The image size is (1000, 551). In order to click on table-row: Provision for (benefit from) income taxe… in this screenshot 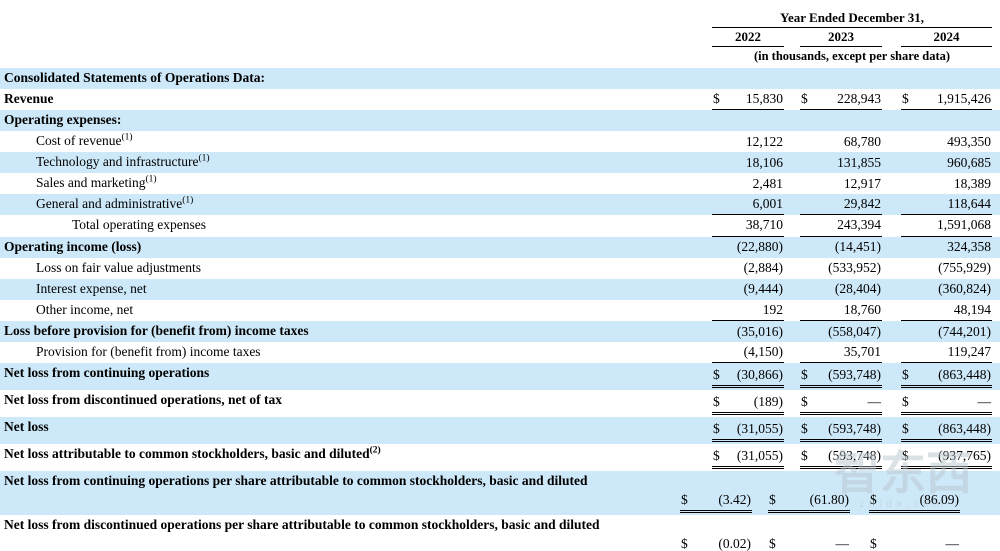, I will do `click(500, 353)`.